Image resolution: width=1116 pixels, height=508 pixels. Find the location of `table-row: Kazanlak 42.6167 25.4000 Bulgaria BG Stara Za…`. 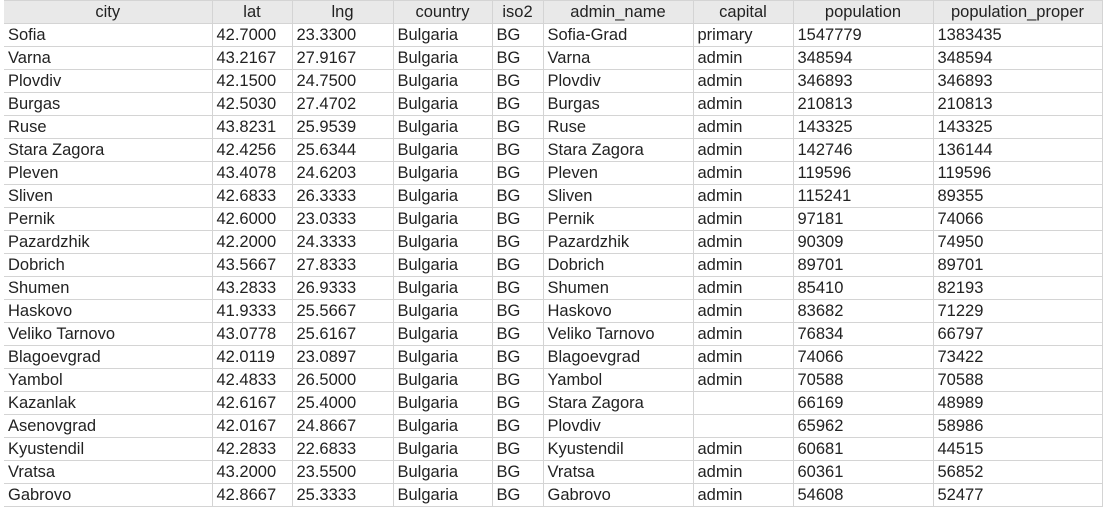

table-row: Kazanlak 42.6167 25.4000 Bulgaria BG Stara Za… is located at coordinates (553, 403).